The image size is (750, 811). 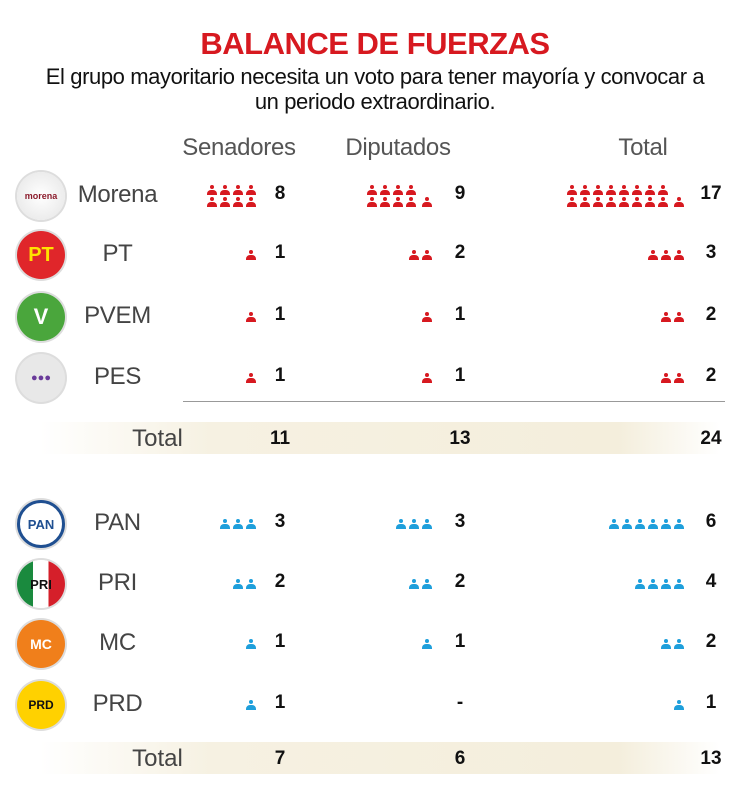 I want to click on party-row: PAN PAN 3 3 6, so click(x=375, y=524).